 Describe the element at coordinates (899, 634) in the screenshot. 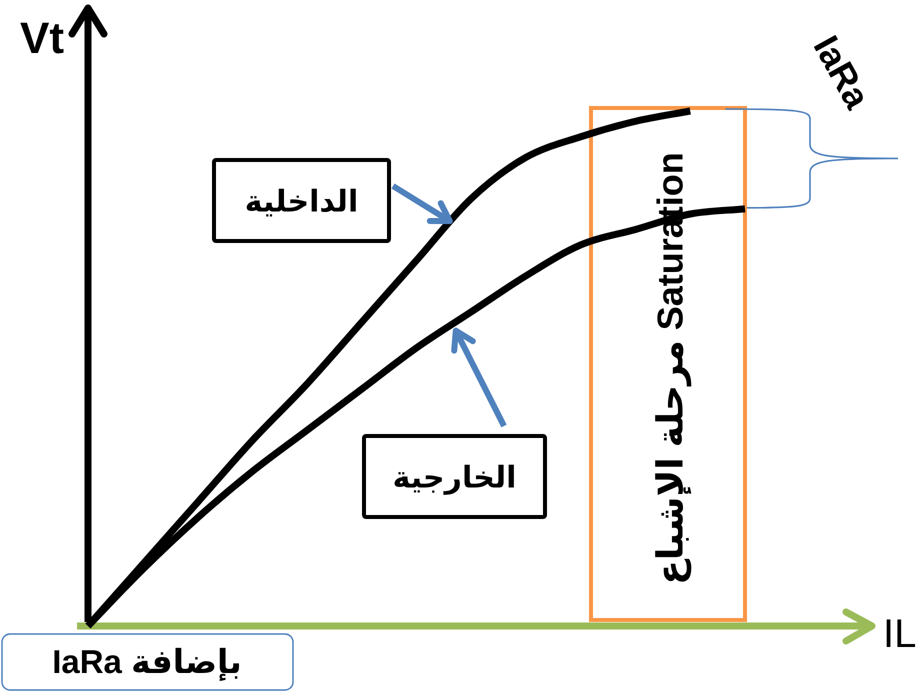

I see `x-axis-title: IL` at that location.